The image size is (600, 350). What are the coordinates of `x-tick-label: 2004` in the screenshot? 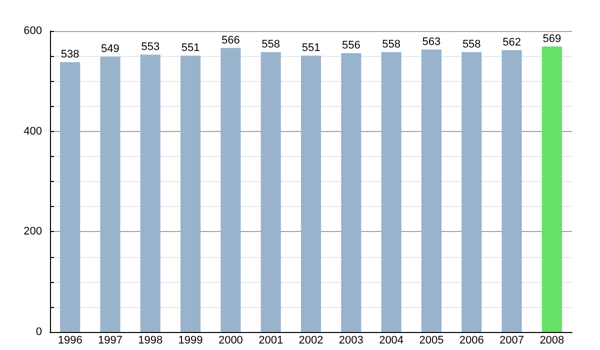 It's located at (391, 340).